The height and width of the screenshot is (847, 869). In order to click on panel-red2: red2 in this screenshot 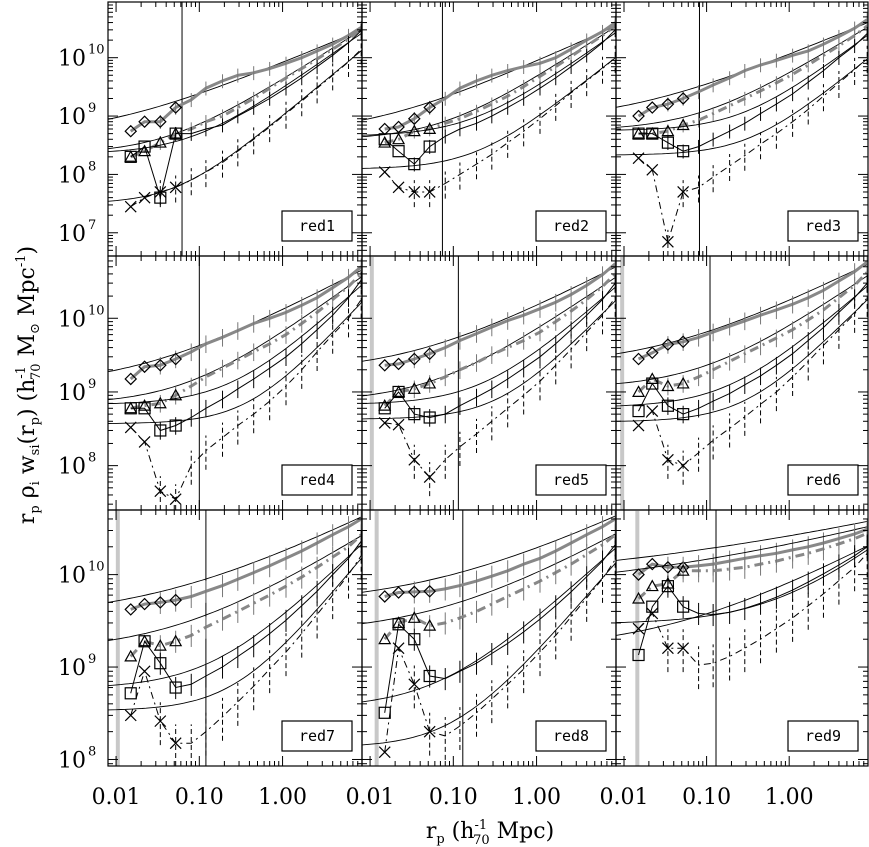, I will do `click(489, 129)`.